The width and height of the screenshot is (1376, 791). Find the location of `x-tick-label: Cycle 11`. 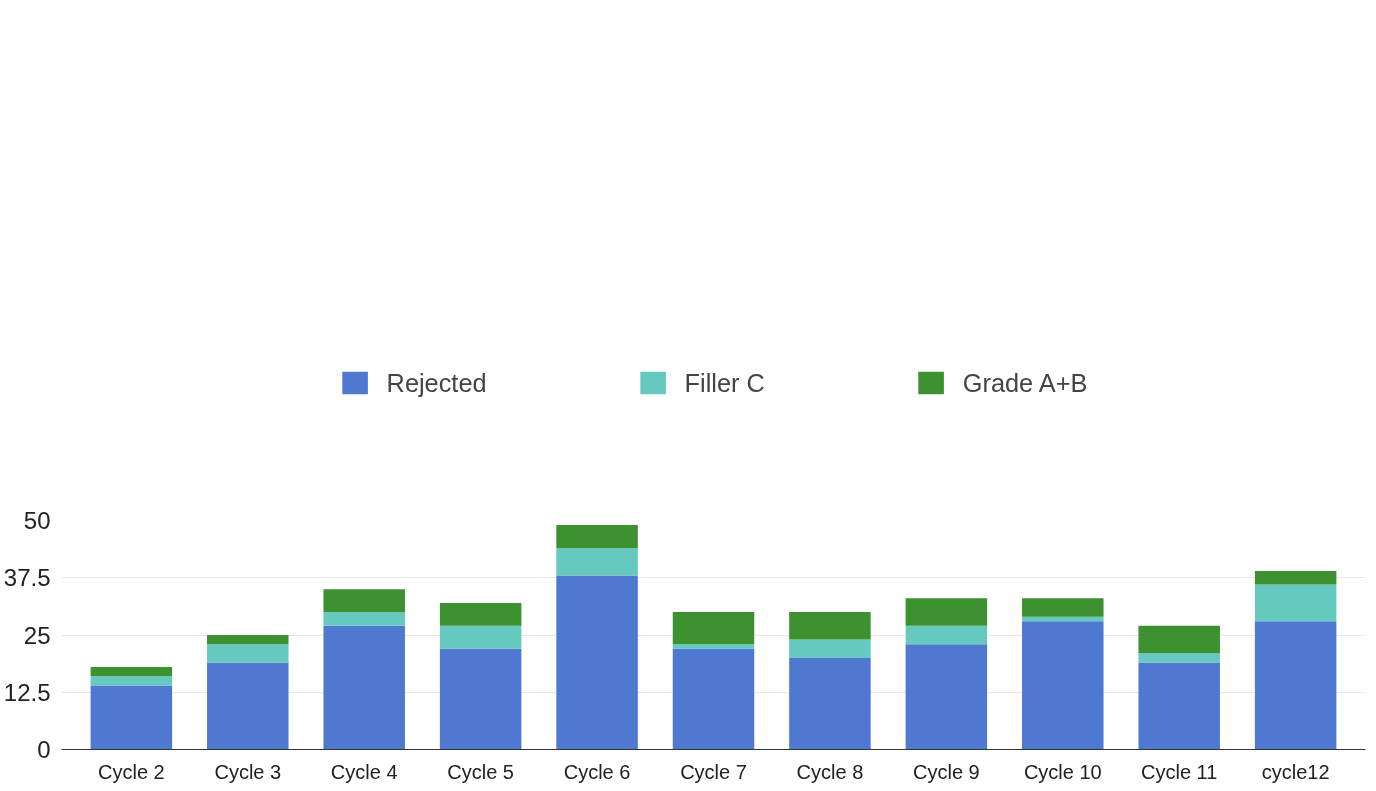

x-tick-label: Cycle 11 is located at coordinates (1179, 771).